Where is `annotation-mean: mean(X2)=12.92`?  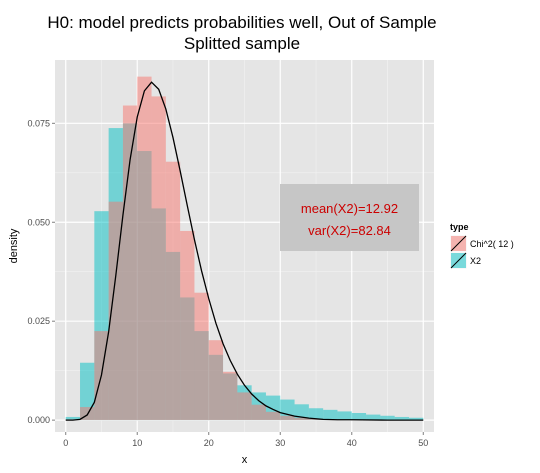 annotation-mean: mean(X2)=12.92 is located at coordinates (349, 208).